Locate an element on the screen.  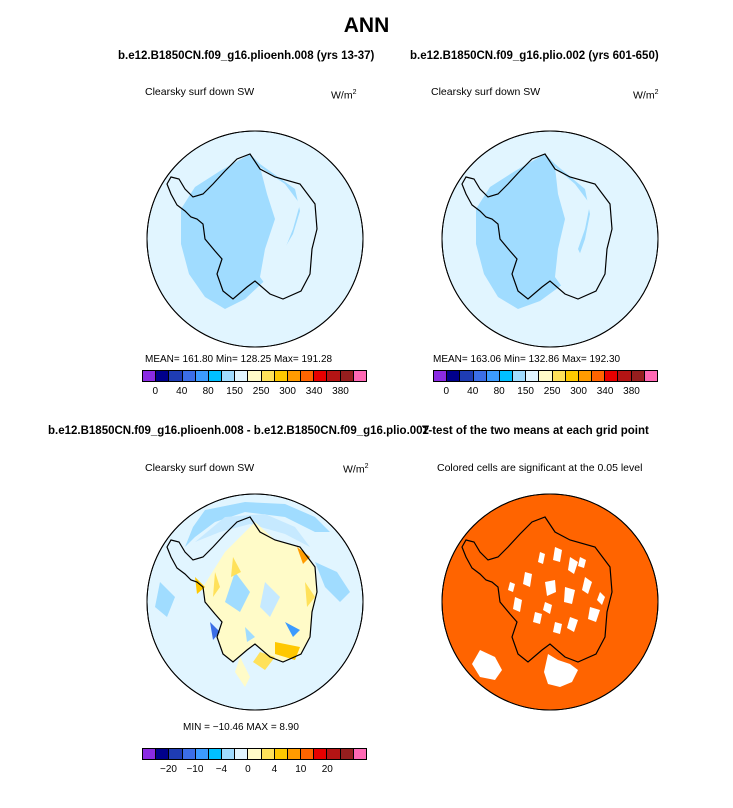
main-title: ANN is located at coordinates (366, 25).